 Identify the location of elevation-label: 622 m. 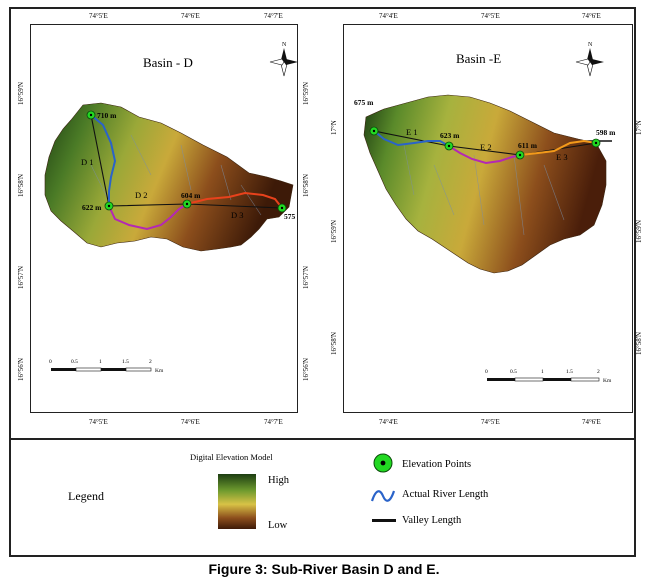
(92, 207).